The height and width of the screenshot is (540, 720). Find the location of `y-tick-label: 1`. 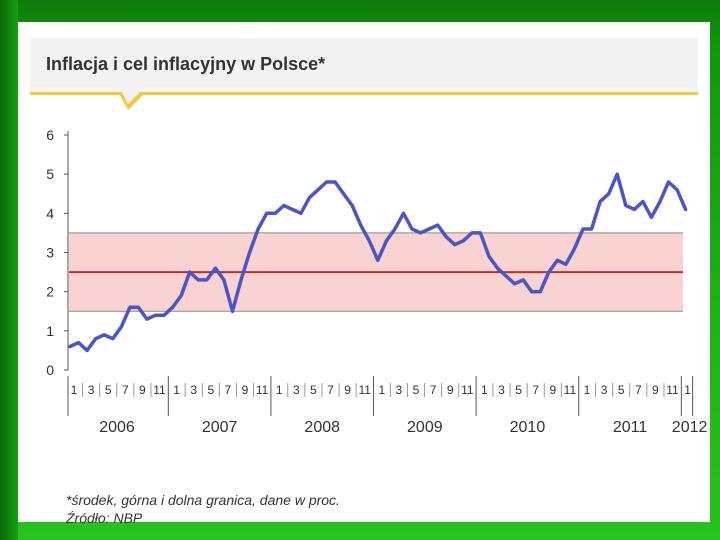

y-tick-label: 1 is located at coordinates (50, 331).